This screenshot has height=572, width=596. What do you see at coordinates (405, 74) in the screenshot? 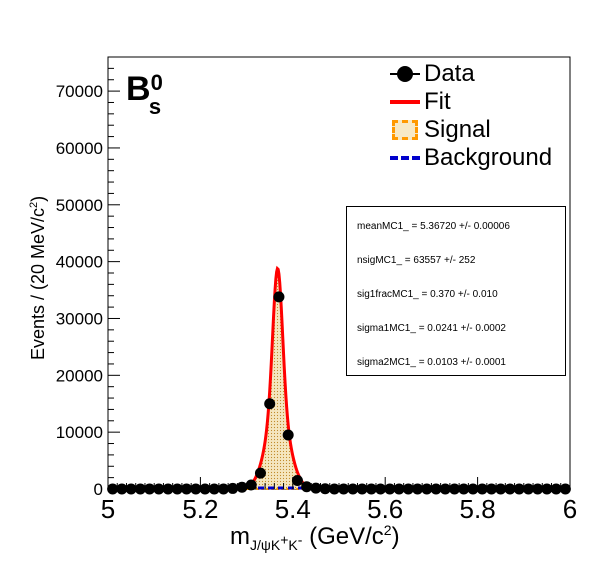
I see `data-marker-icon` at bounding box center [405, 74].